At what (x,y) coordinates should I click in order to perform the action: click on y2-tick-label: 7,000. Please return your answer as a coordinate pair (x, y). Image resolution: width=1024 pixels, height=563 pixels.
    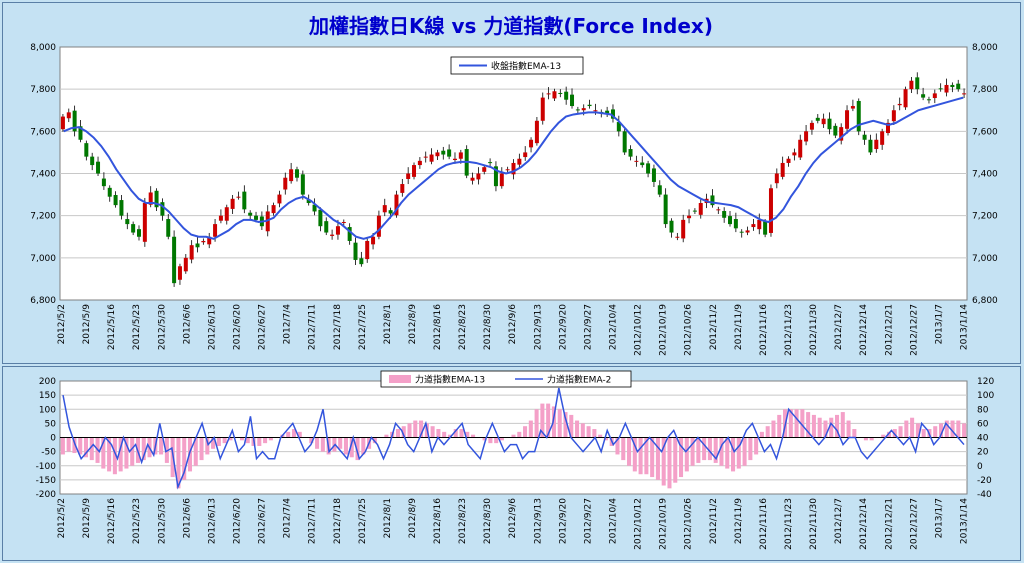
    Looking at the image, I should click on (985, 259).